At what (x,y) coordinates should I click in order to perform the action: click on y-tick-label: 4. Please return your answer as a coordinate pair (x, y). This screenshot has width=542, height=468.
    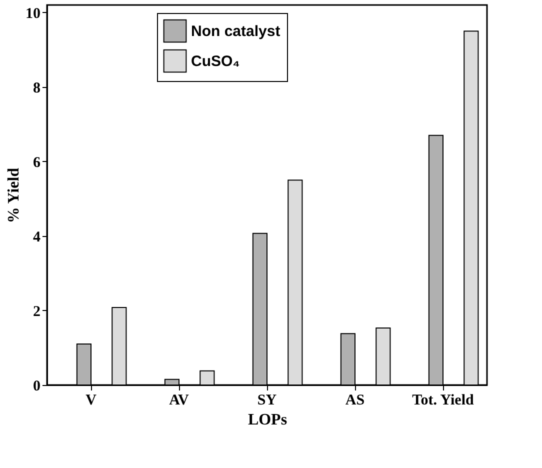
    Looking at the image, I should click on (37, 237).